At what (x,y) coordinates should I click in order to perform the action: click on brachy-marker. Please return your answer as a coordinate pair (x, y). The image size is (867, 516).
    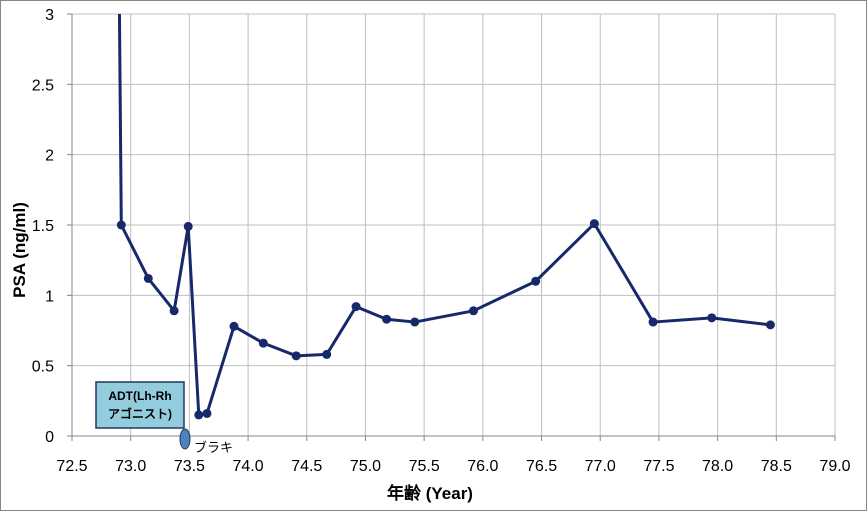
    Looking at the image, I should click on (185, 439).